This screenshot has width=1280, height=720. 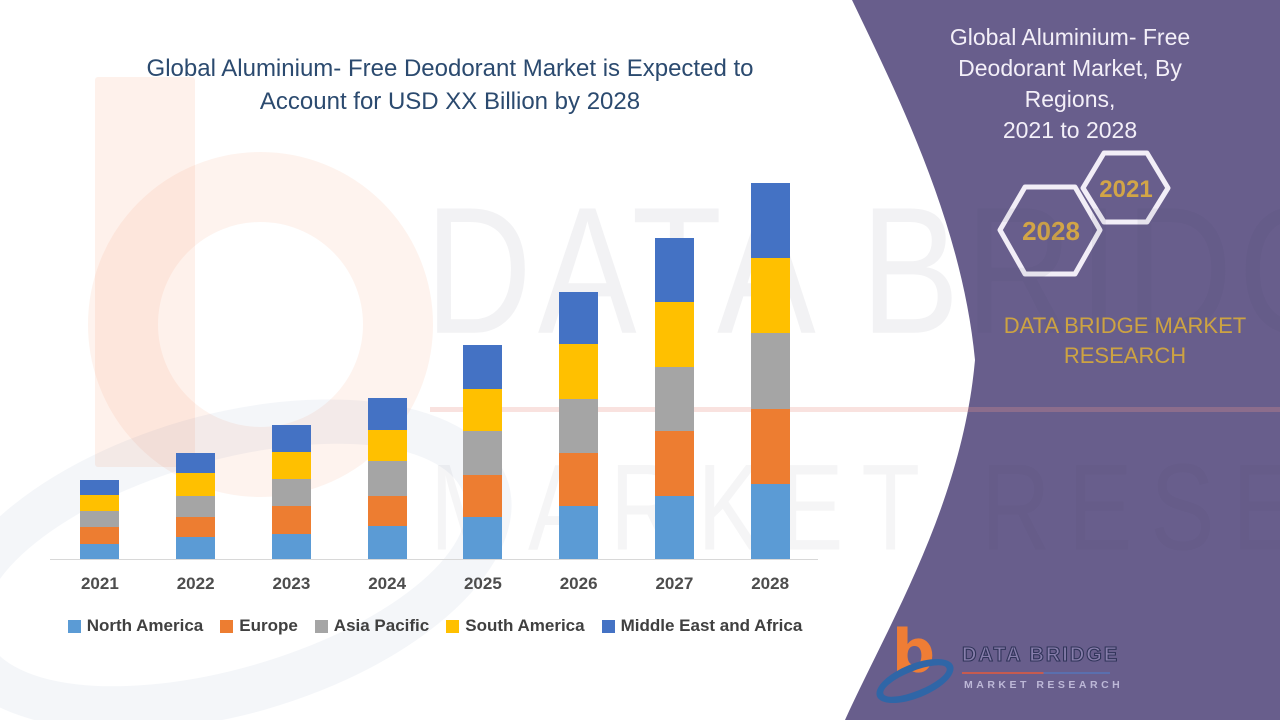 What do you see at coordinates (1036, 673) in the screenshot?
I see `footer-logo-divider` at bounding box center [1036, 673].